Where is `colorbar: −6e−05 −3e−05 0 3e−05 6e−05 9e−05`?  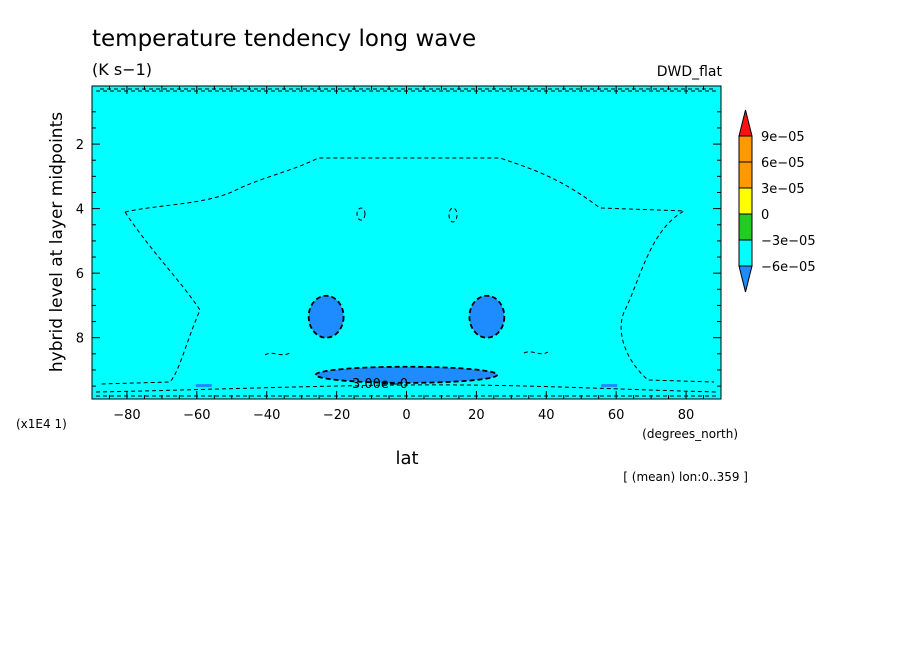
colorbar: −6e−05 −3e−05 0 3e−05 6e−05 9e−05 is located at coordinates (777, 201).